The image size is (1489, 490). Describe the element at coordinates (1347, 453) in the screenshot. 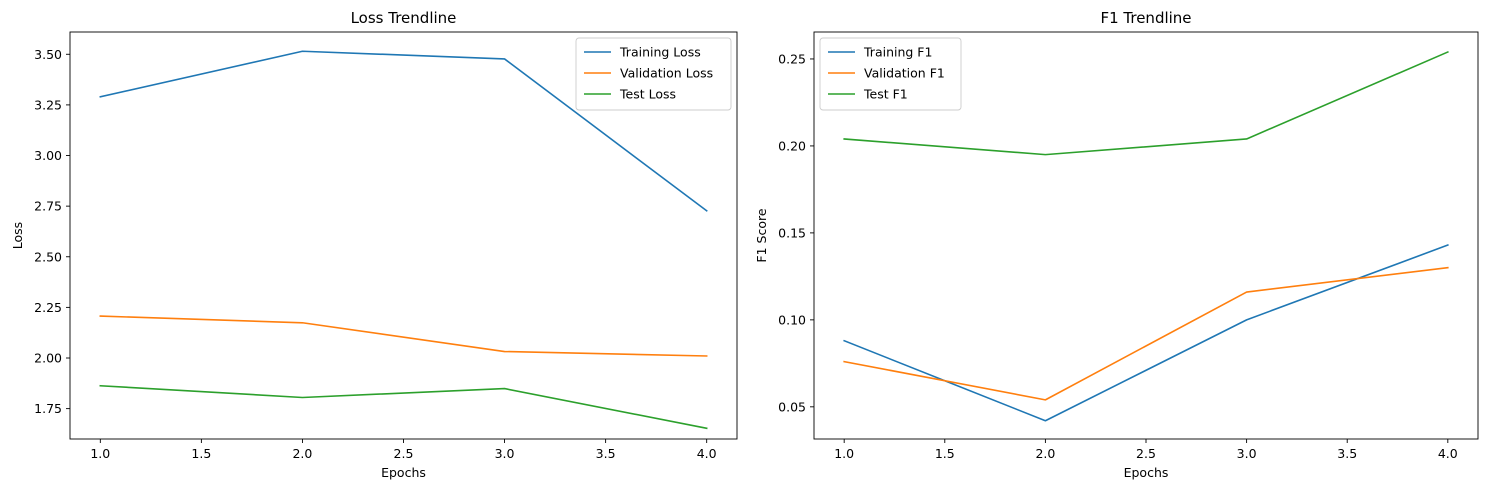

I see `chart1-xtick-label: 3.5` at that location.